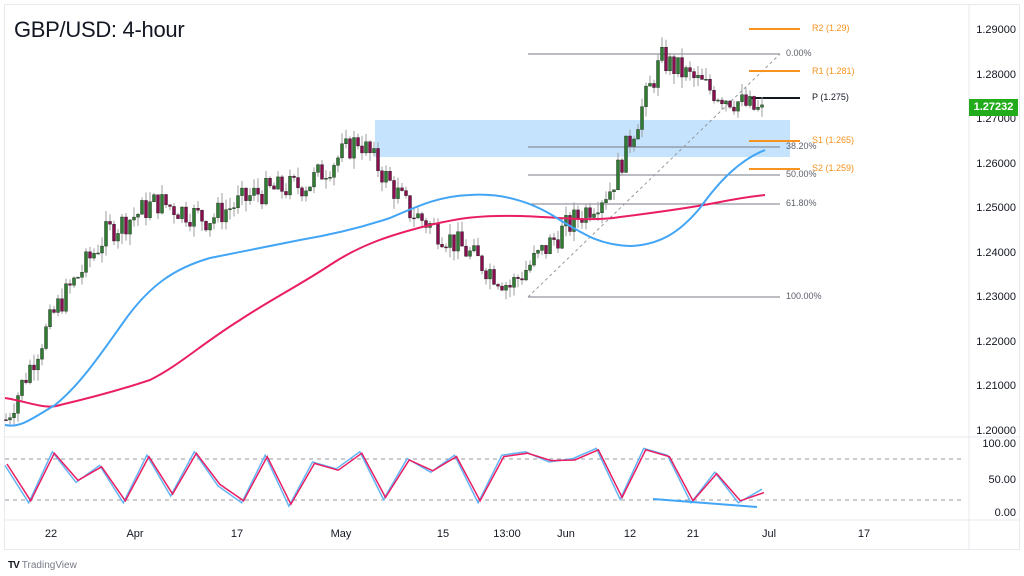  What do you see at coordinates (566, 534) in the screenshot?
I see `time-tick: Jun` at bounding box center [566, 534].